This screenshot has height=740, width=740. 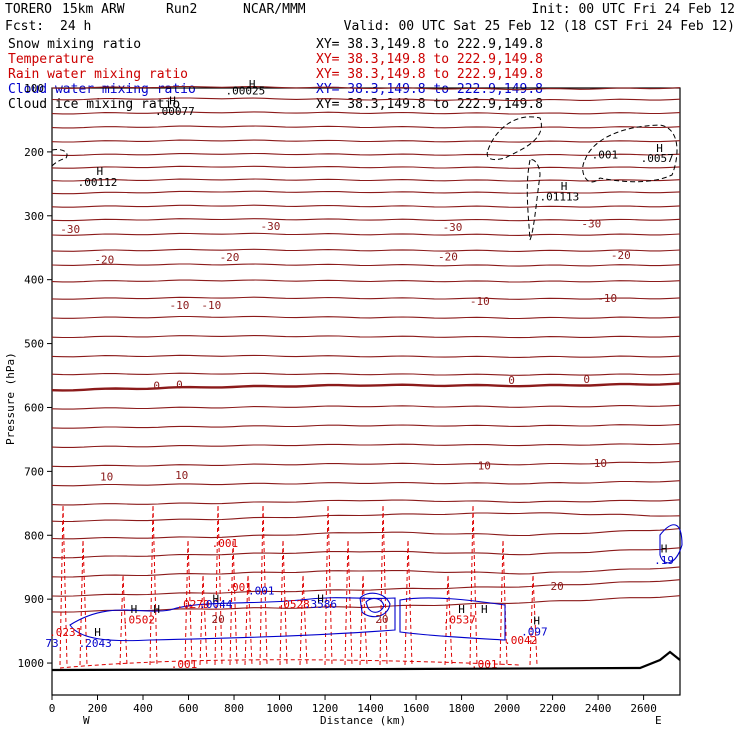 What do you see at coordinates (507, 708) in the screenshot?
I see `x-tick-label: 2000` at bounding box center [507, 708].